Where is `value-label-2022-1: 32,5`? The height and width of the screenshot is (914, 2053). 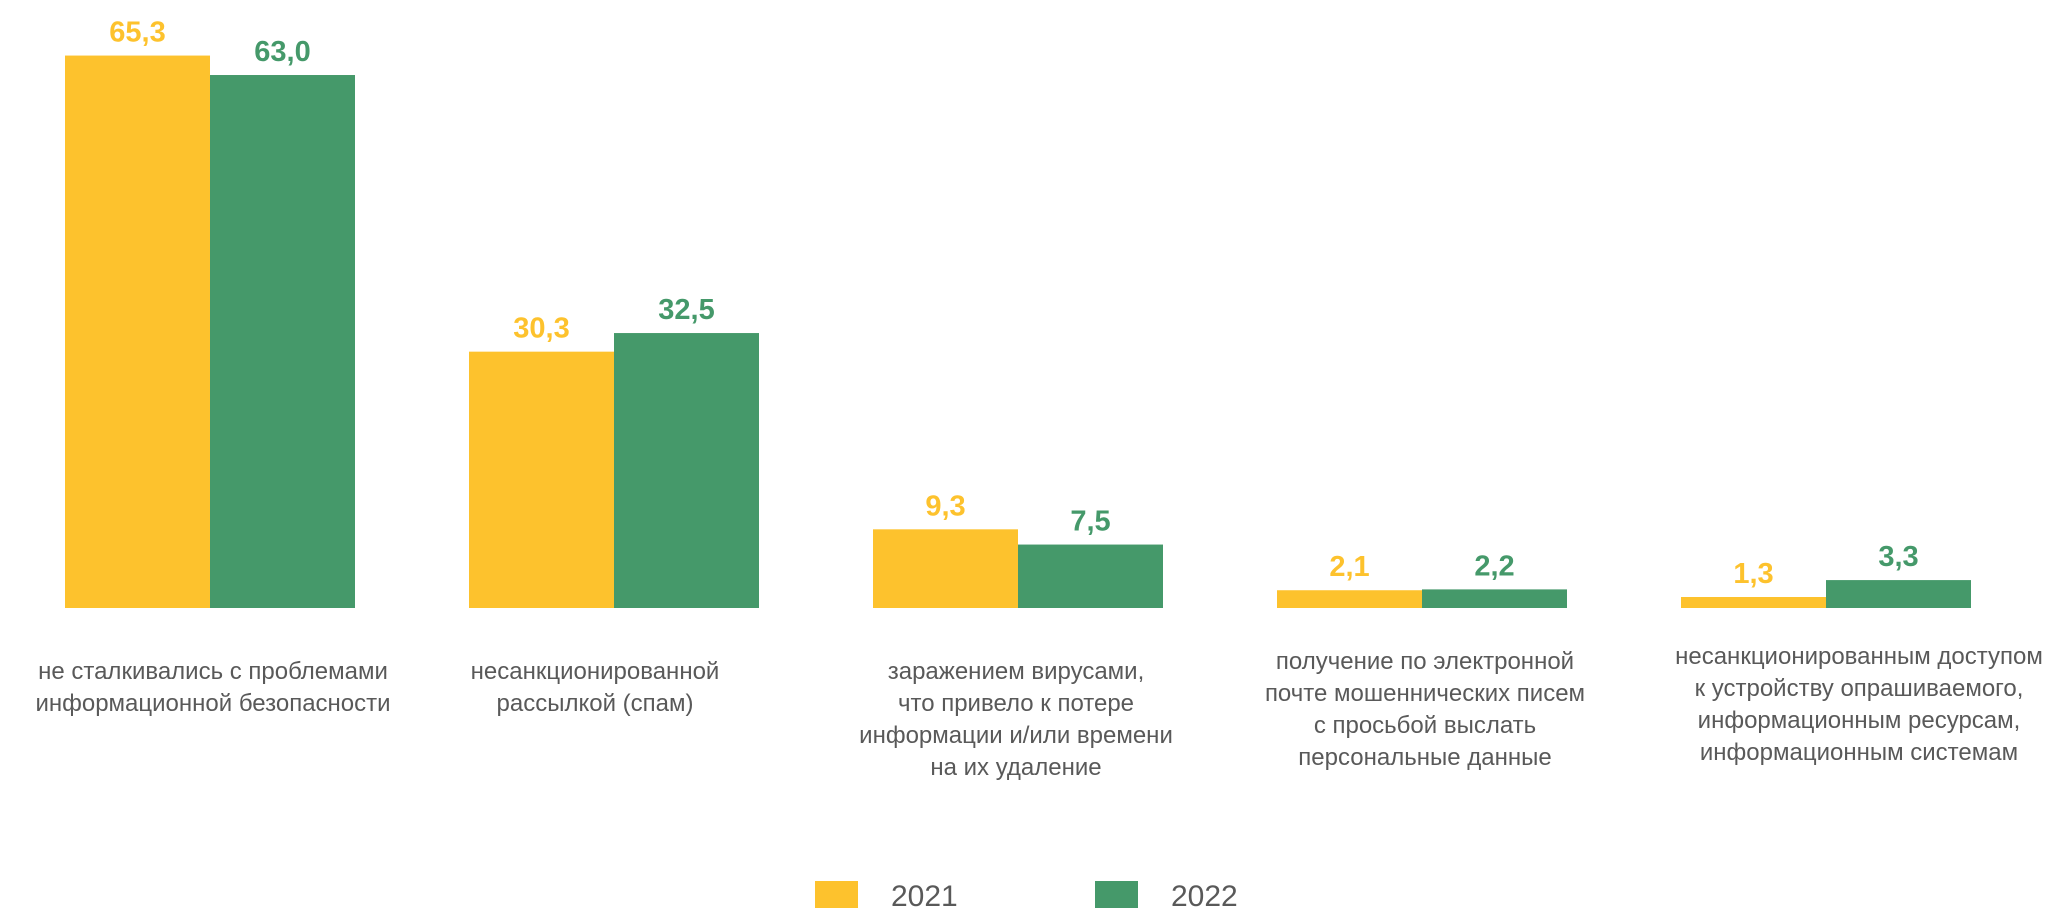 value-label-2022-1: 32,5 is located at coordinates (686, 310).